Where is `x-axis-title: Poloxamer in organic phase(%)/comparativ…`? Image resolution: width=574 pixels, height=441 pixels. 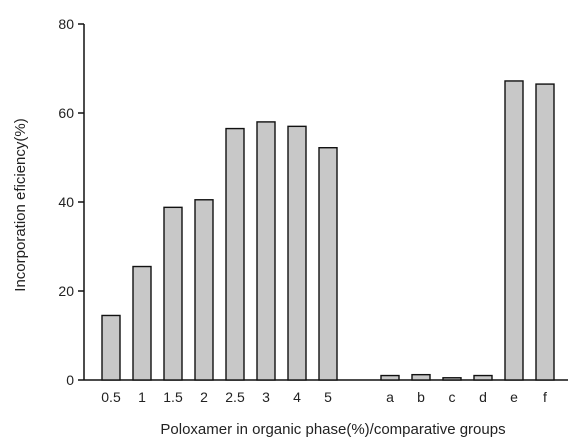 x-axis-title: Poloxamer in organic phase(%)/comparativ… is located at coordinates (332, 429).